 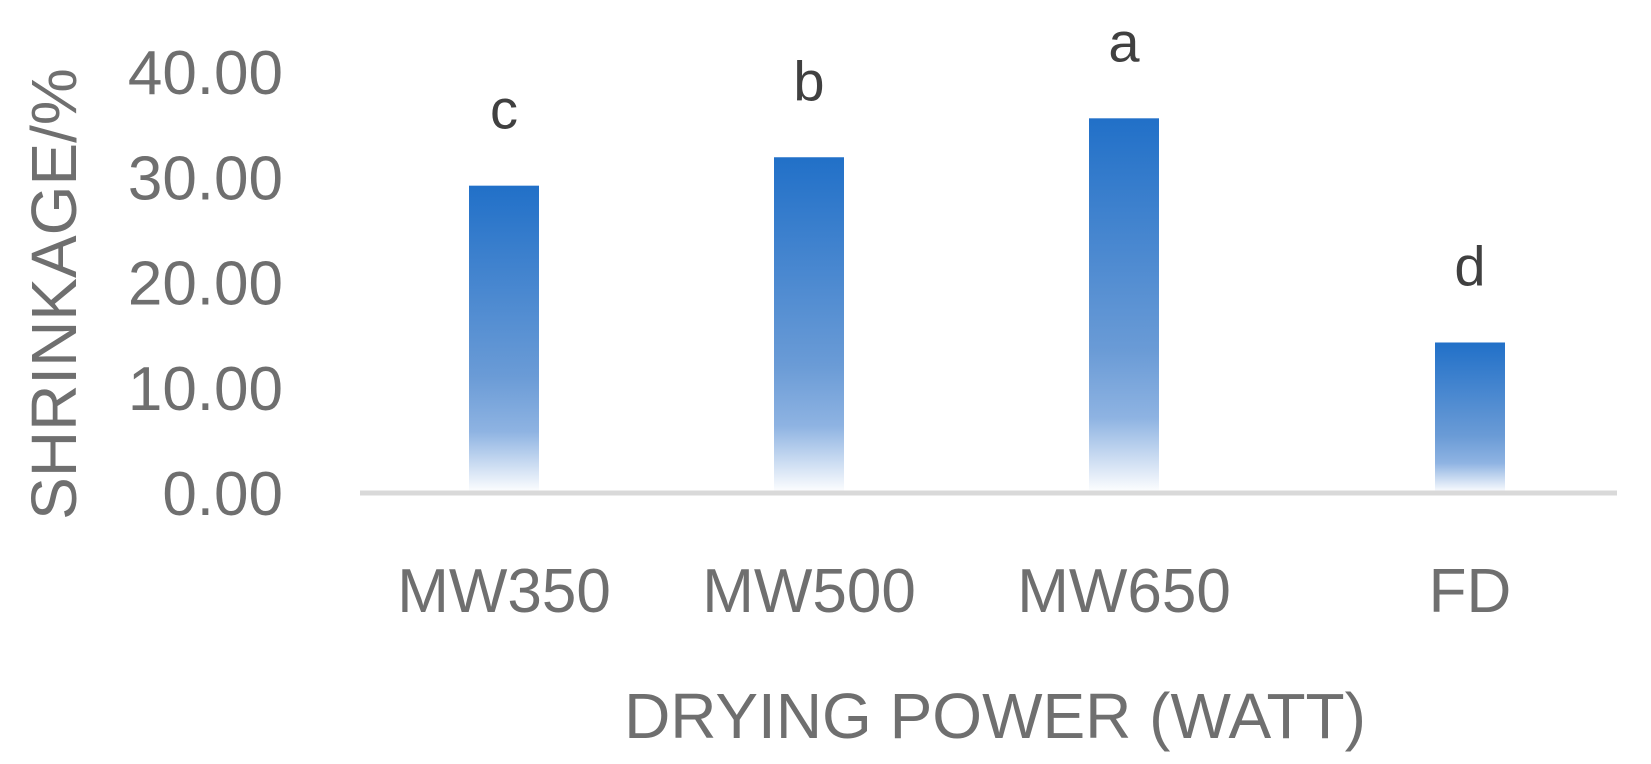 What do you see at coordinates (995, 716) in the screenshot?
I see `x-axis-title: DRYING POWER (WATT)` at bounding box center [995, 716].